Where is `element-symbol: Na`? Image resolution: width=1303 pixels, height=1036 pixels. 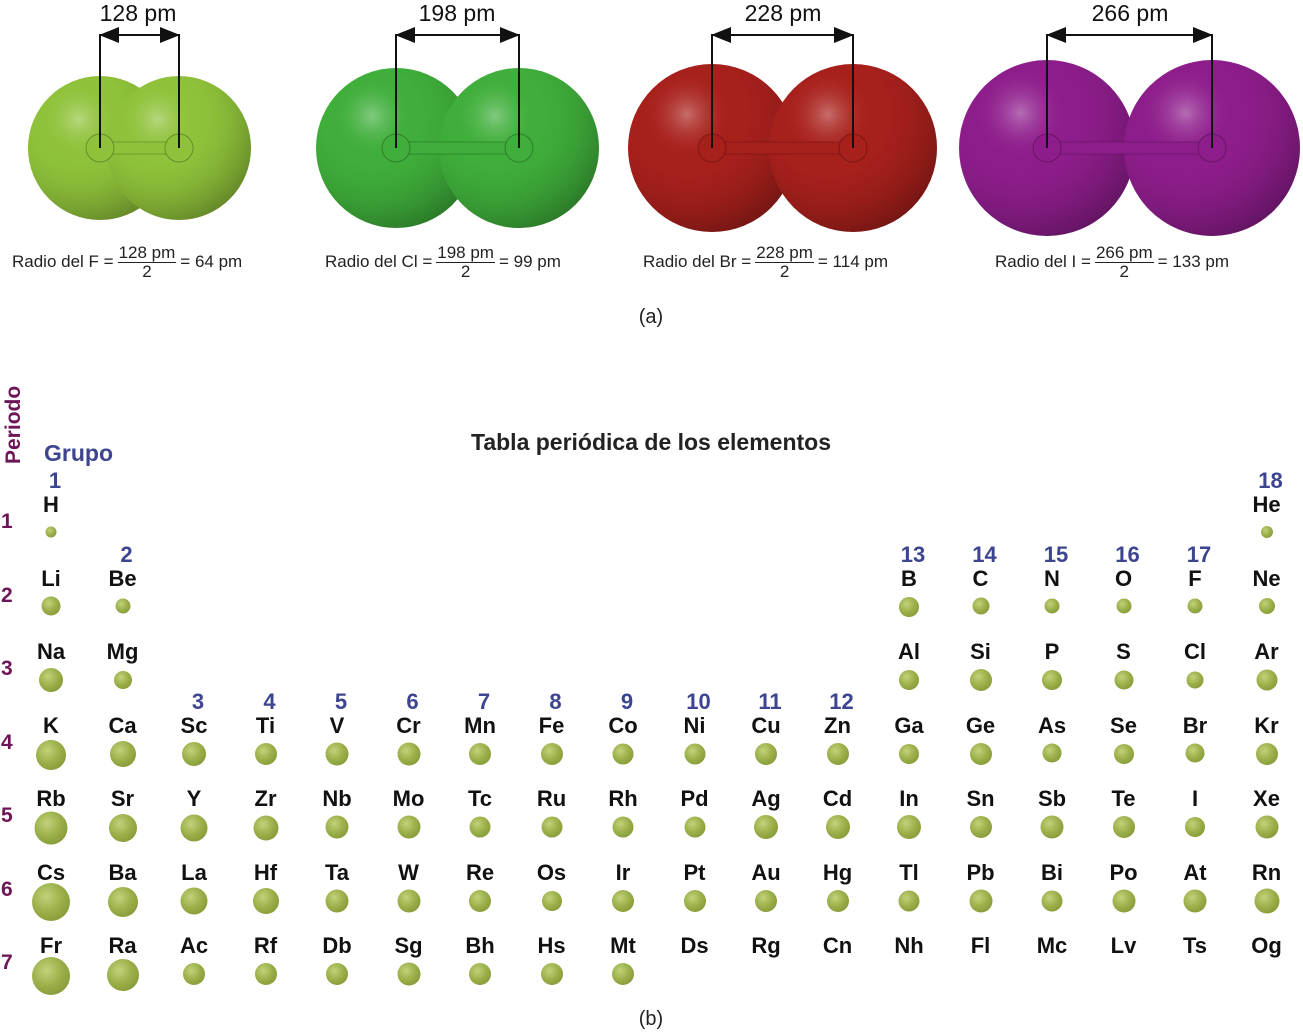
element-symbol: Na is located at coordinates (51, 651).